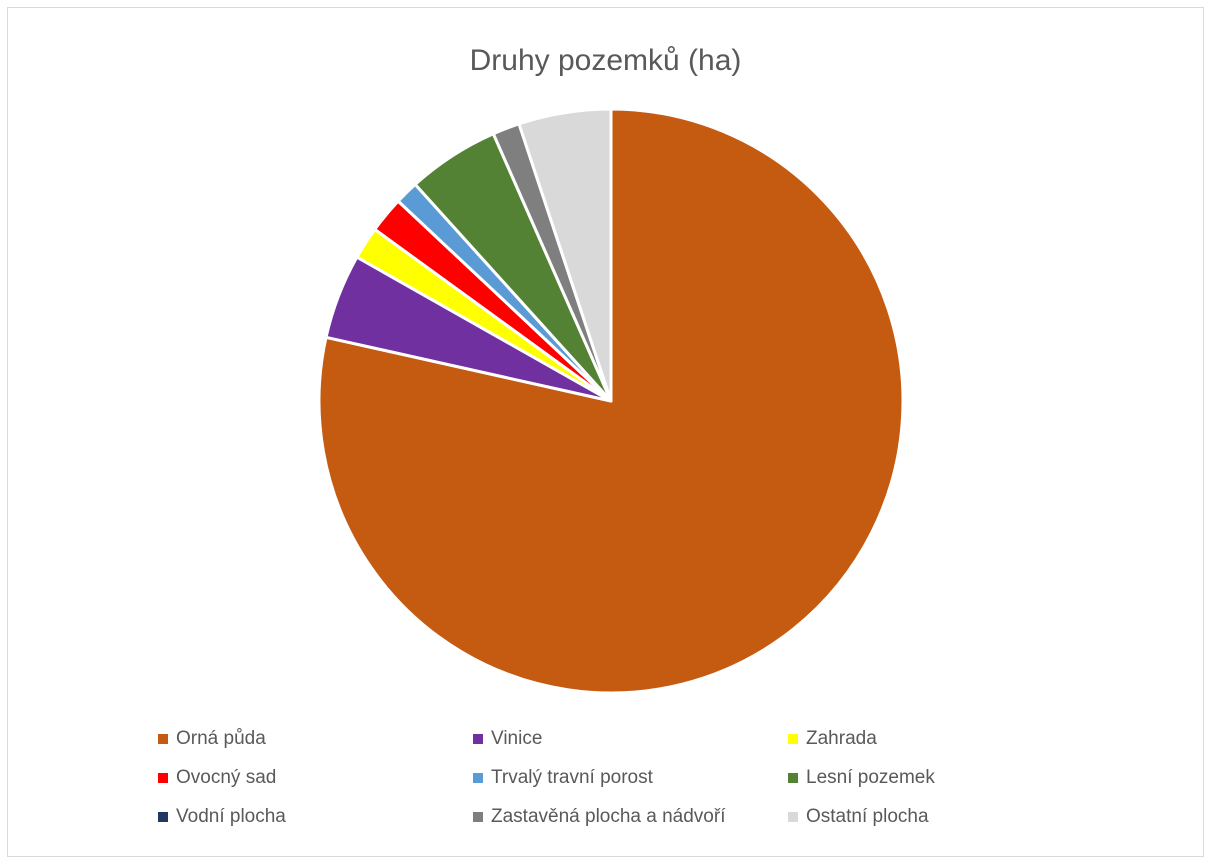 The height and width of the screenshot is (865, 1212). What do you see at coordinates (315, 739) in the screenshot?
I see `legend-item: Orná půda` at bounding box center [315, 739].